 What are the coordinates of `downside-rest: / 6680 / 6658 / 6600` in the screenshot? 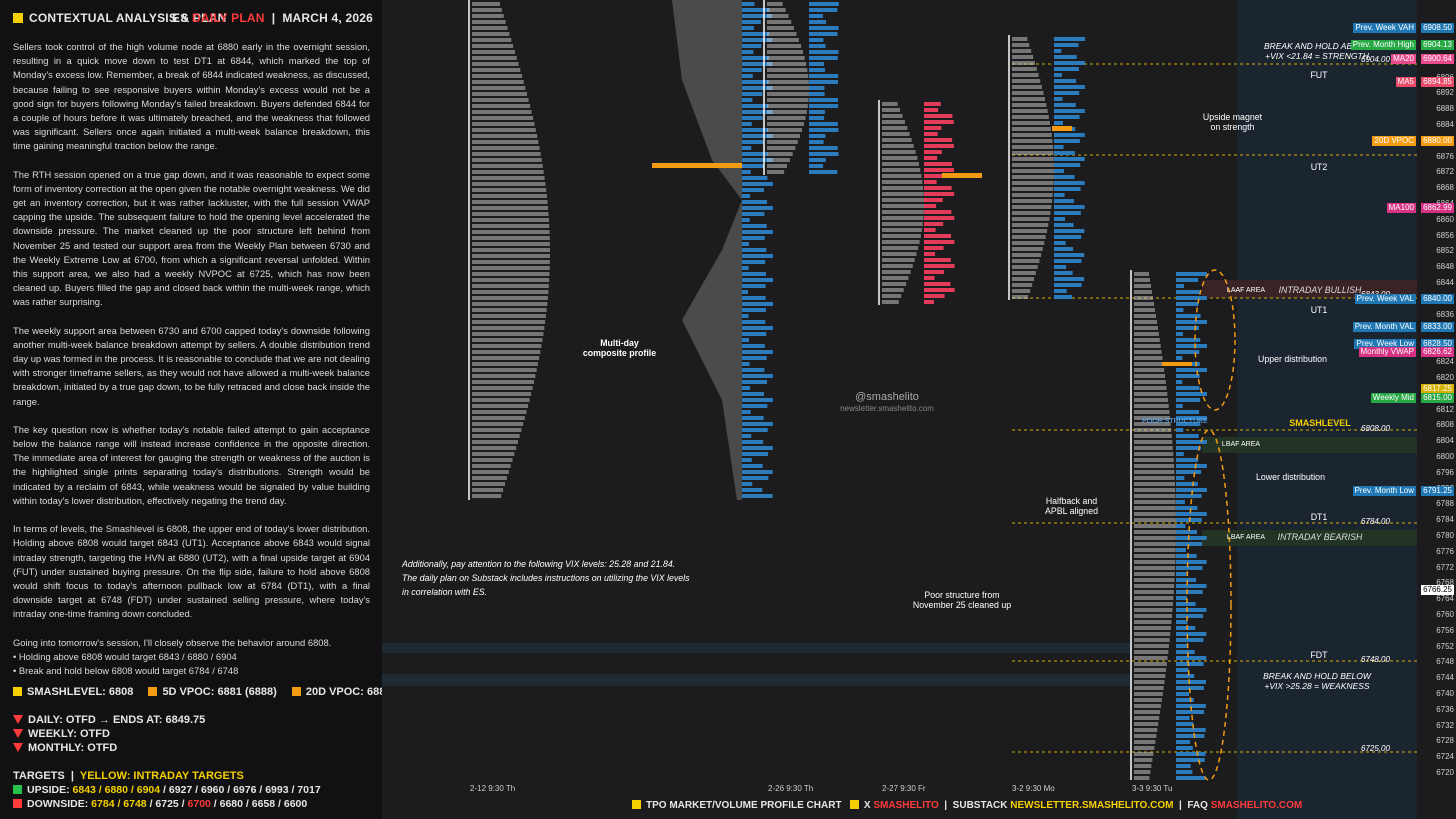 It's located at (260, 804).